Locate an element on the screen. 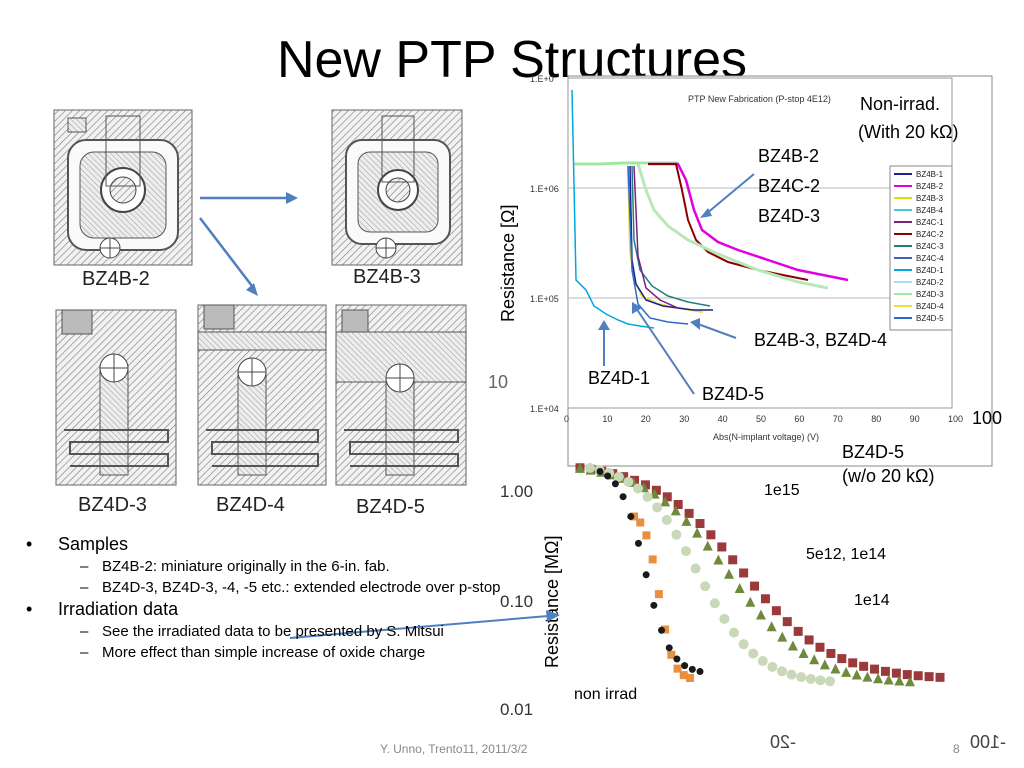 This screenshot has width=1024, height=768. x-tick-30: 30 is located at coordinates (684, 419).